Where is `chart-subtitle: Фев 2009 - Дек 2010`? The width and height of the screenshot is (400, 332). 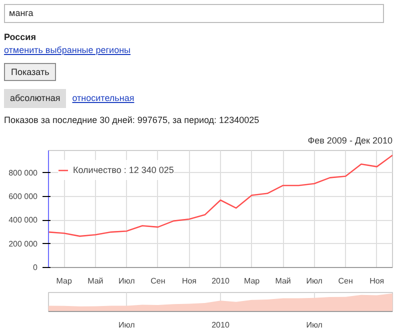 chart-subtitle: Фев 2009 - Дек 2010 is located at coordinates (350, 141).